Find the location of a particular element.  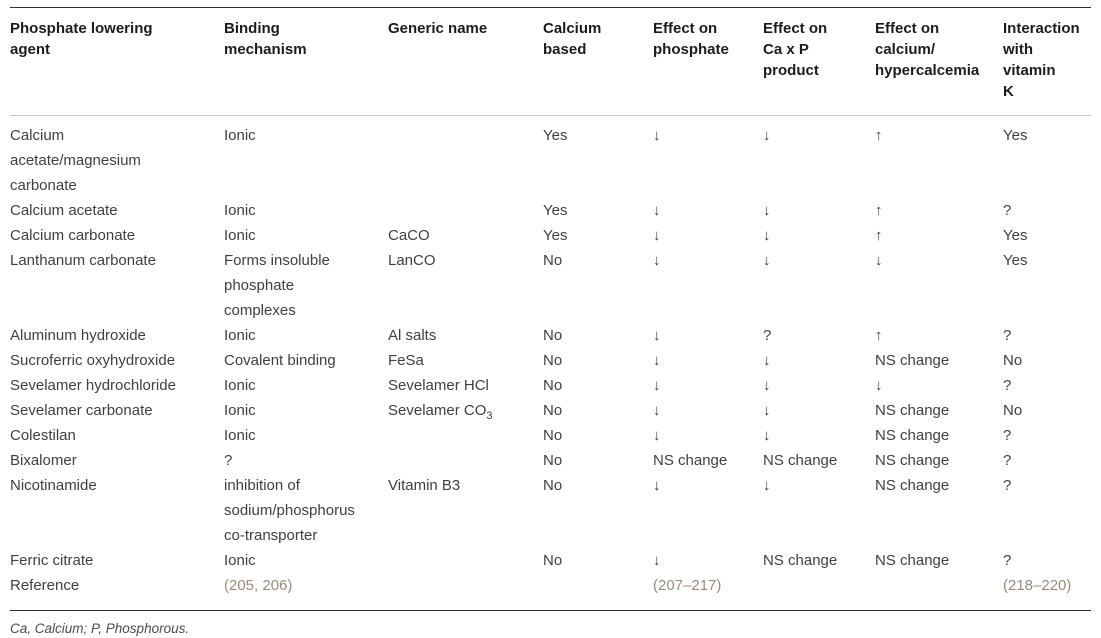

cell-text: Covalent binding is located at coordinates (280, 360).